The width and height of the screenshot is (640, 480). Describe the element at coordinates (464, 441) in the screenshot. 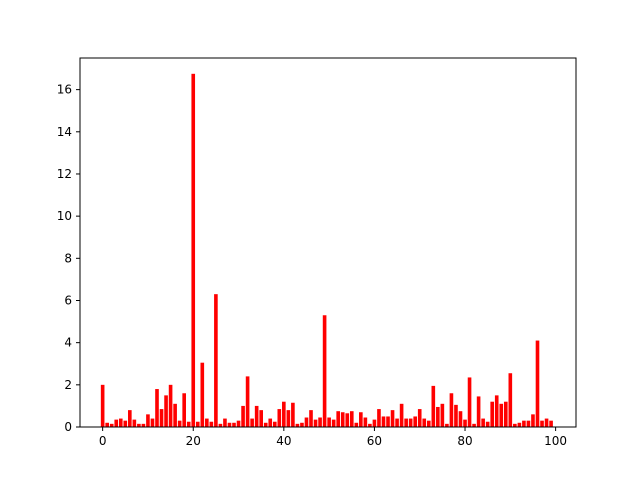

I see `x-tick-label: 80` at that location.